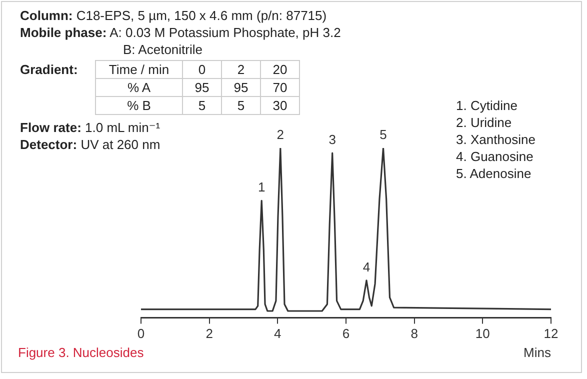 This screenshot has height=379, width=587. What do you see at coordinates (280, 87) in the screenshot?
I see `text: 70` at bounding box center [280, 87].